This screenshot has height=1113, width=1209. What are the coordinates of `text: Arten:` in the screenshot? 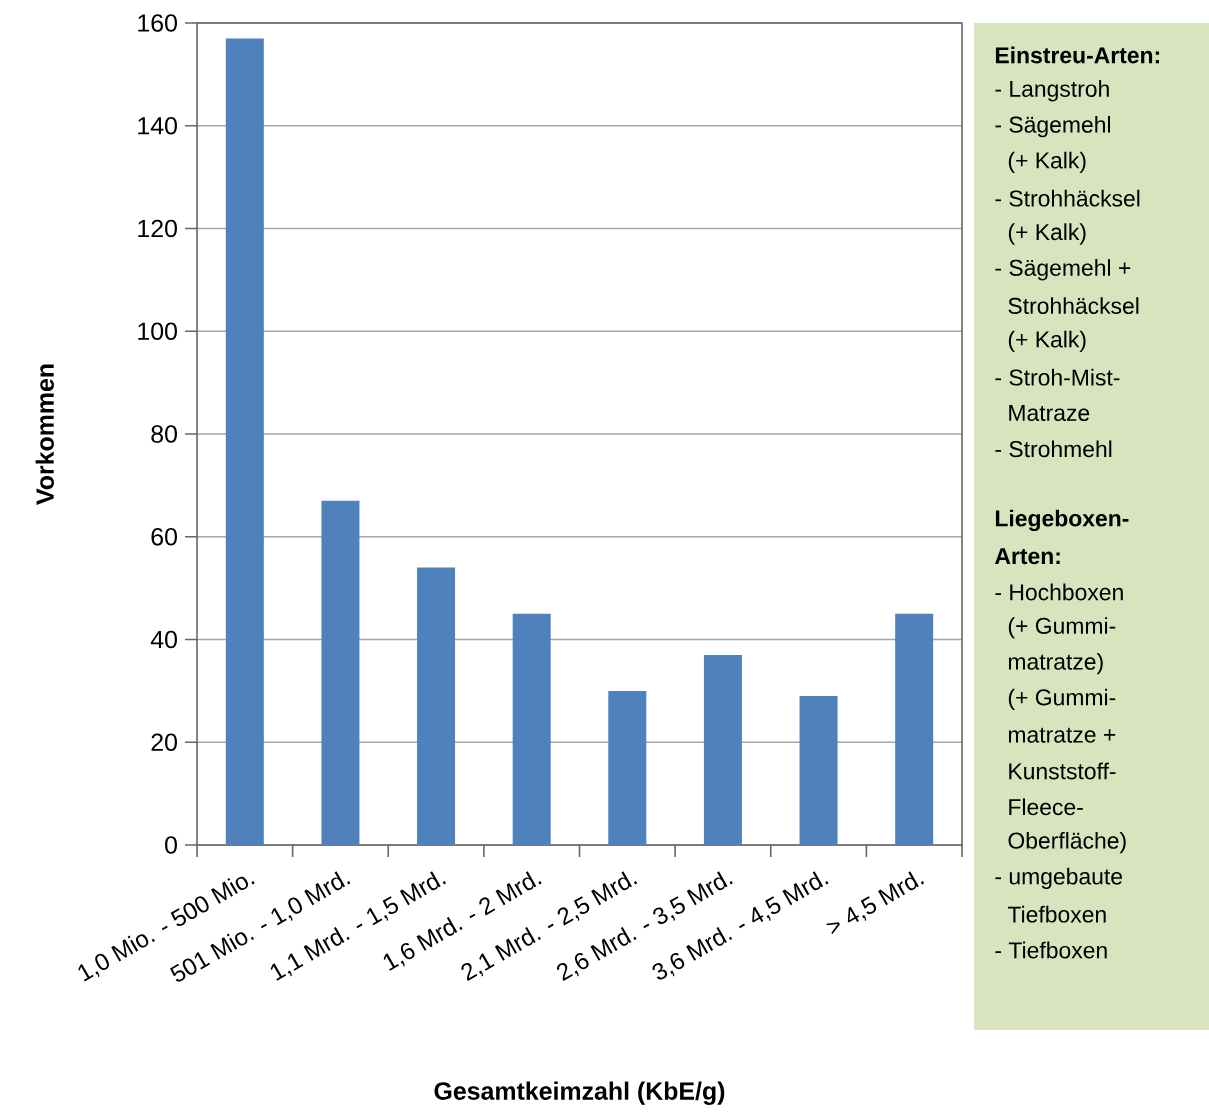 It's located at (1027, 556).